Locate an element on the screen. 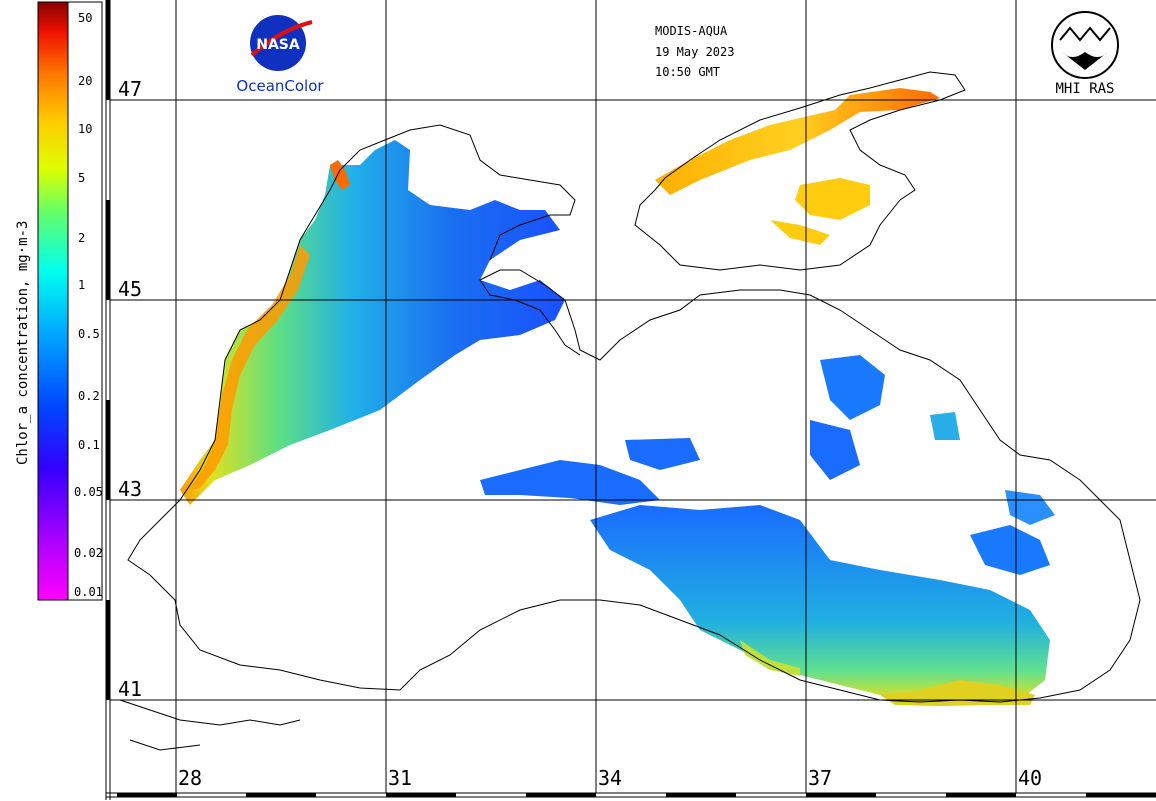 The width and height of the screenshot is (1156, 801). colorbar-tick: 10 is located at coordinates (85, 129).